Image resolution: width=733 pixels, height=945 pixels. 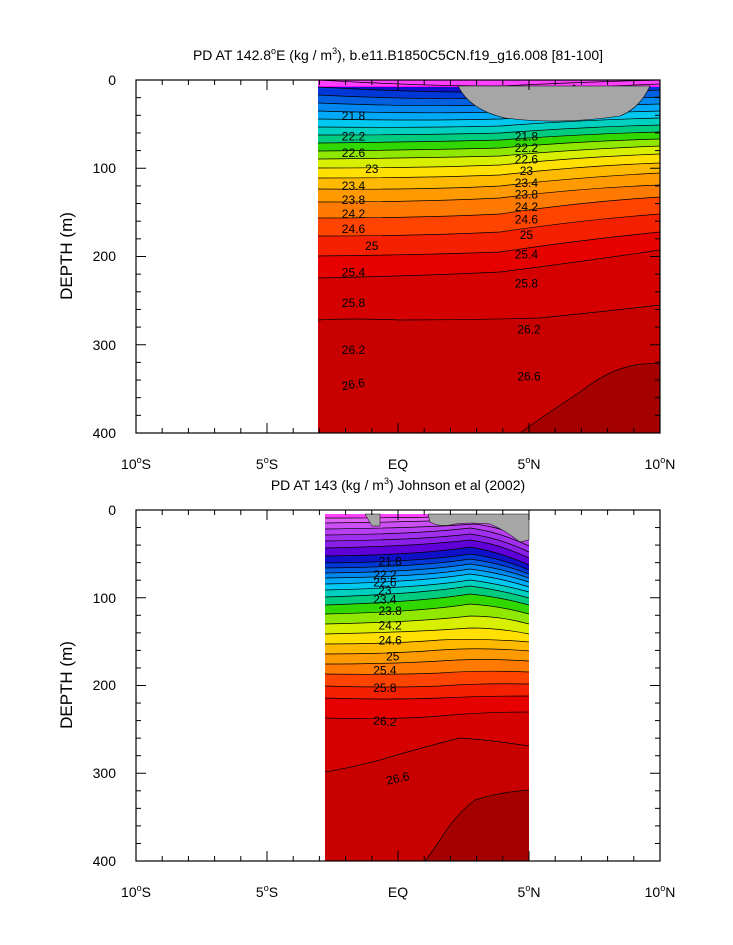 I want to click on title-observations-part1: PD AT 143 (kg / m, so click(x=327, y=485).